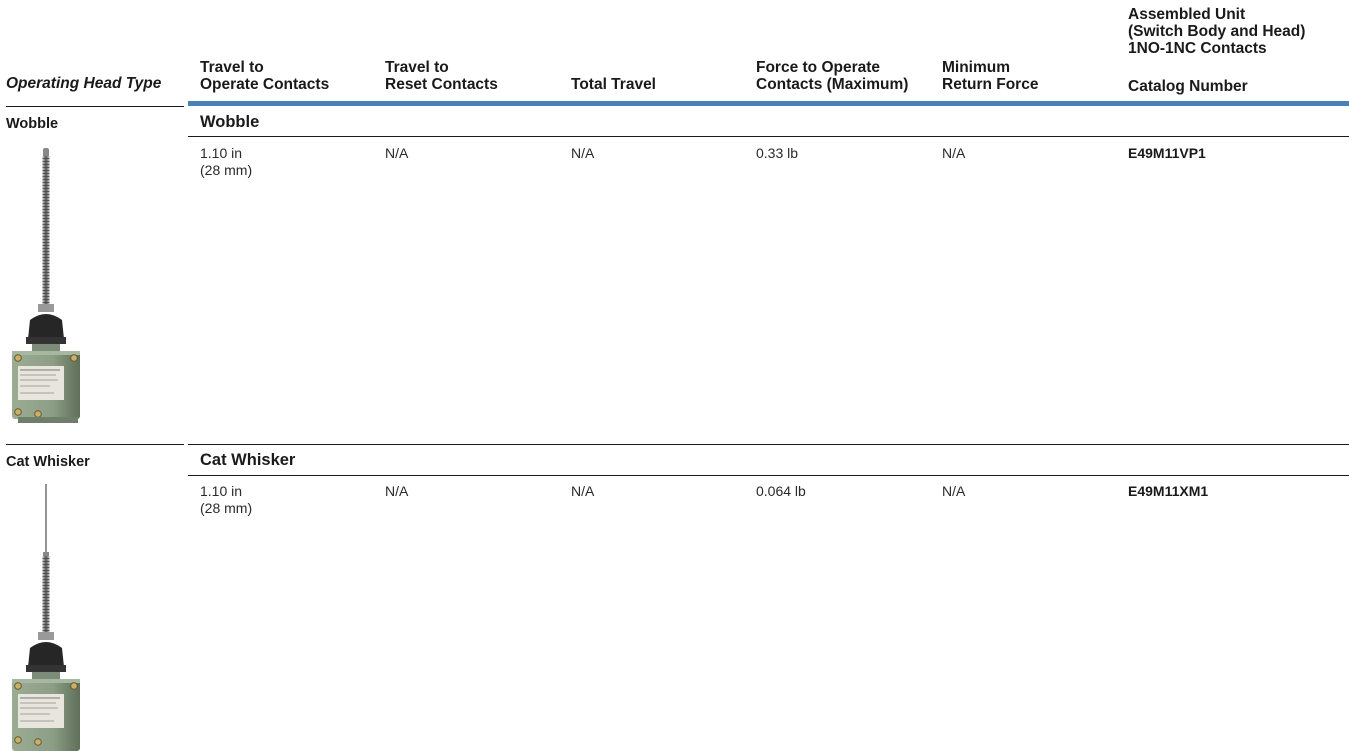 This screenshot has width=1349, height=751. Describe the element at coordinates (230, 122) in the screenshot. I see `section-title-wobble: Wobble` at that location.